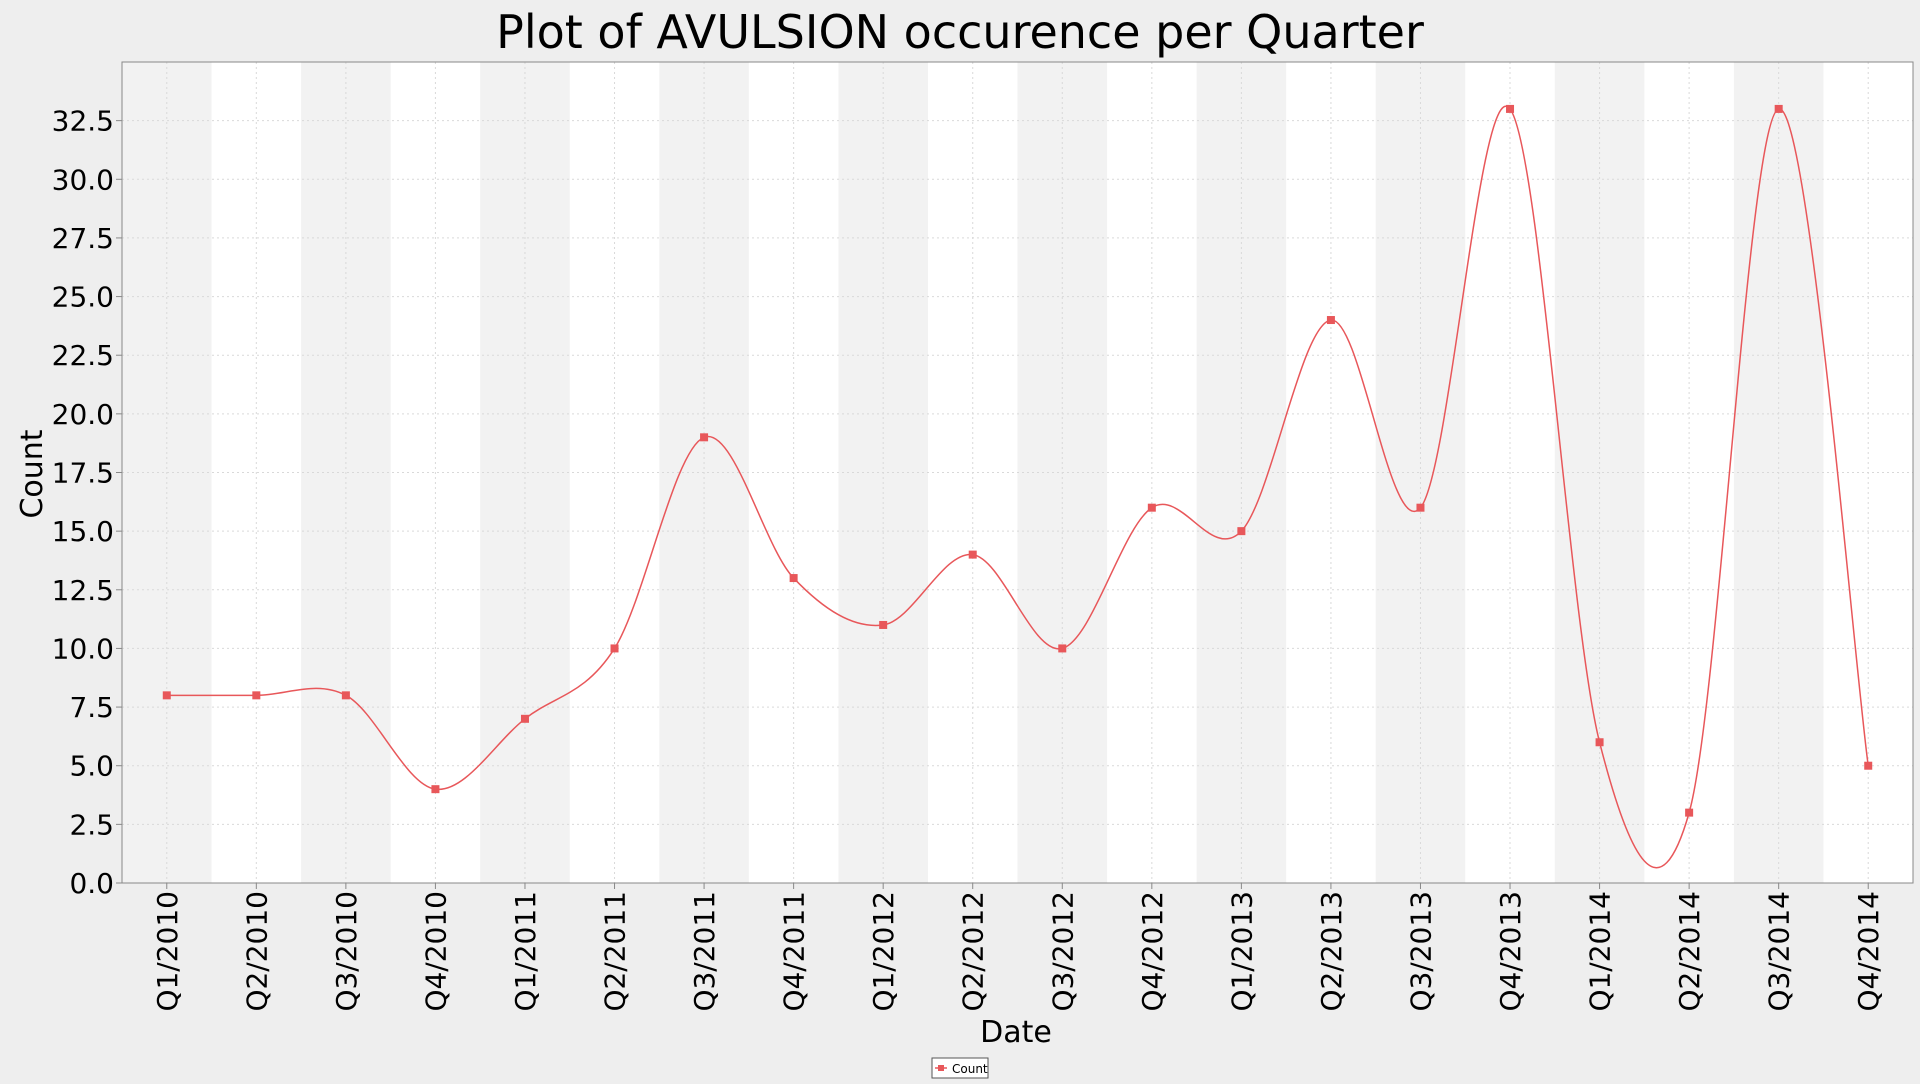 Image resolution: width=1920 pixels, height=1084 pixels. I want to click on y-axis-label: Count, so click(32, 473).